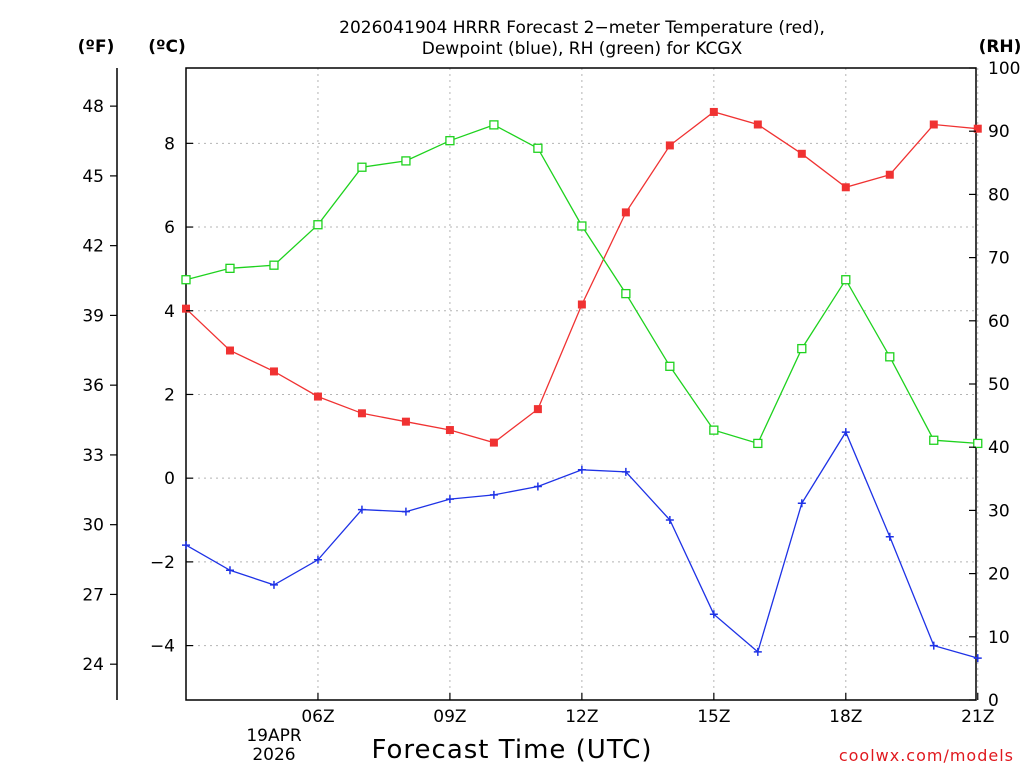  Describe the element at coordinates (889, 174) in the screenshot. I see `2-meter-temperature-point-19` at that location.